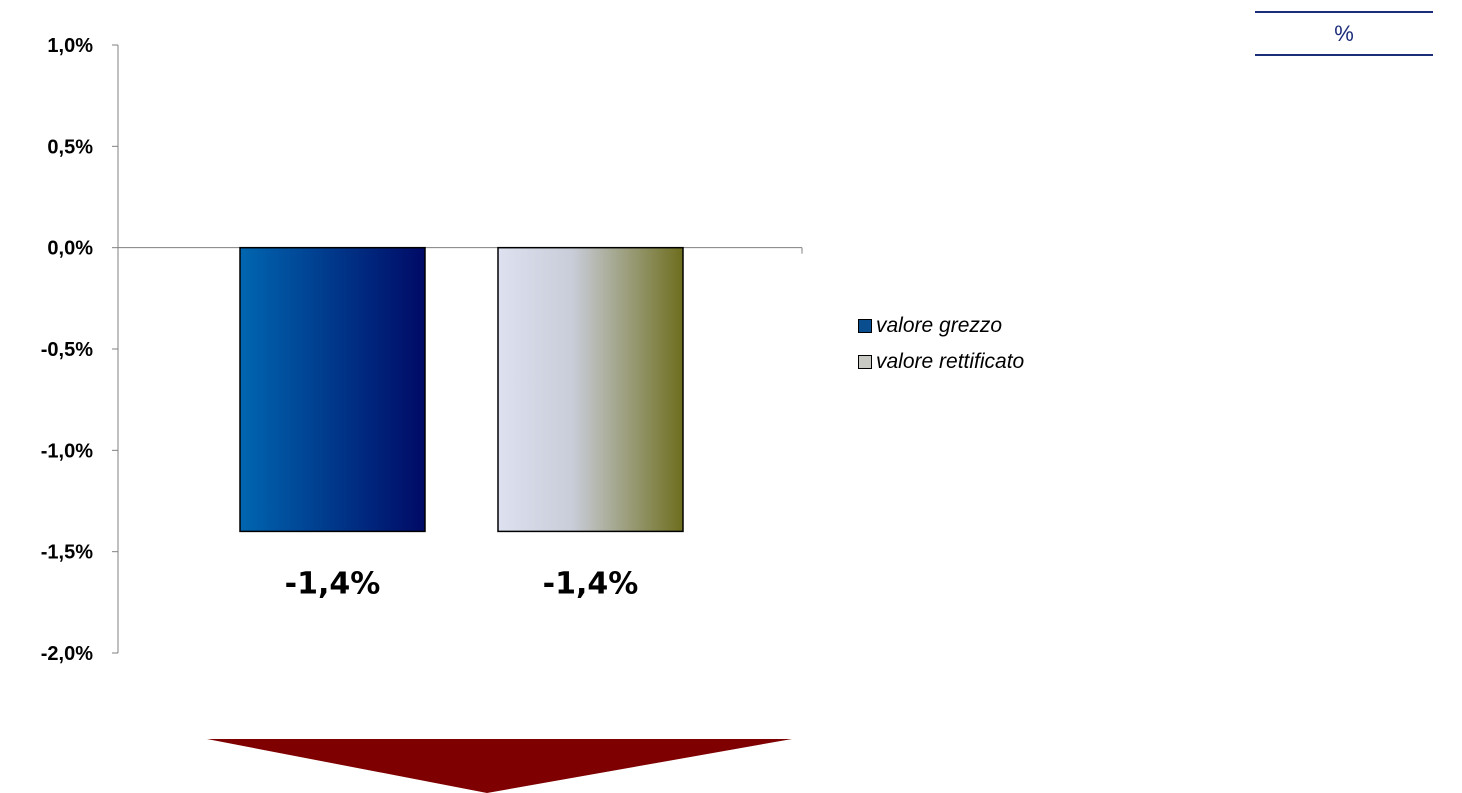  I want to click on bars-group, so click(461, 389).